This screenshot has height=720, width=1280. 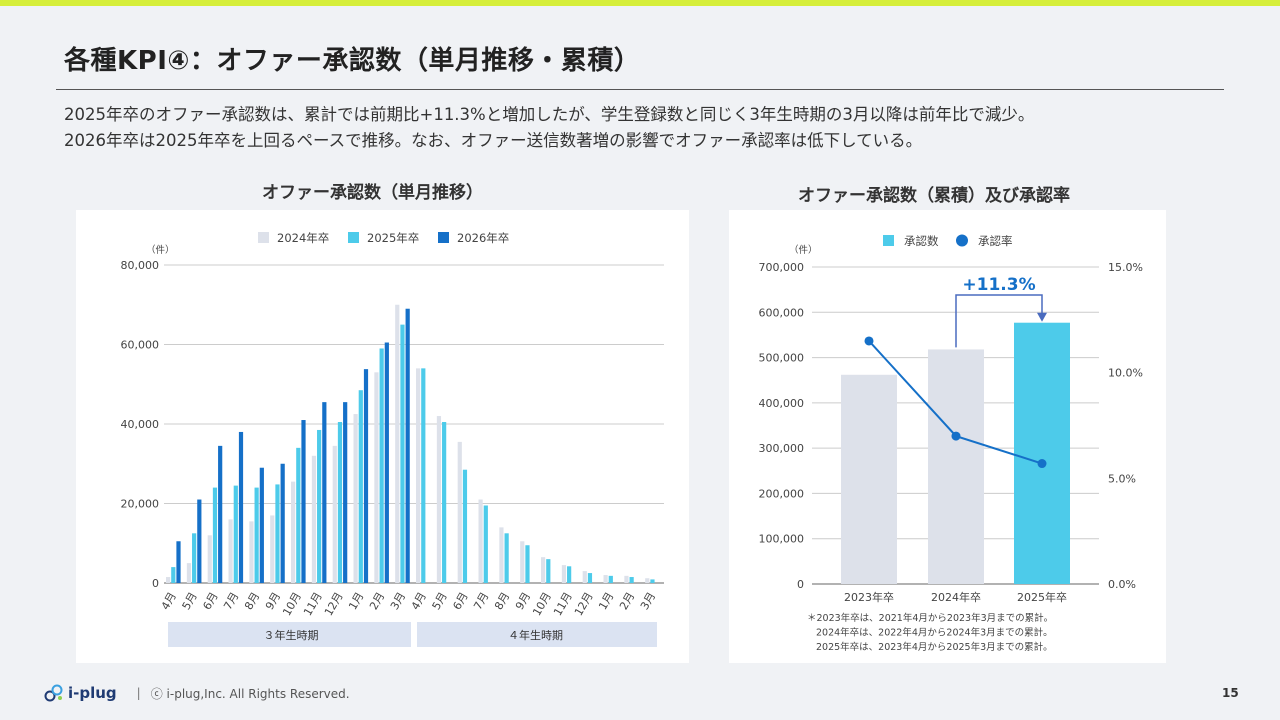 I want to click on x-tick-label: 6月, so click(x=210, y=601).